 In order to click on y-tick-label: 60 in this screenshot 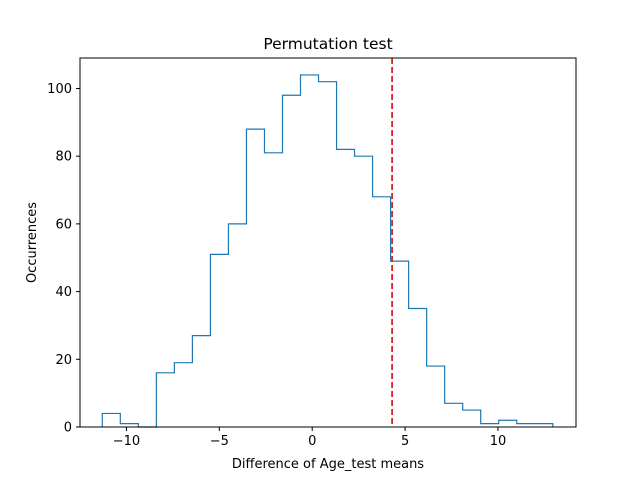, I will do `click(63, 224)`.